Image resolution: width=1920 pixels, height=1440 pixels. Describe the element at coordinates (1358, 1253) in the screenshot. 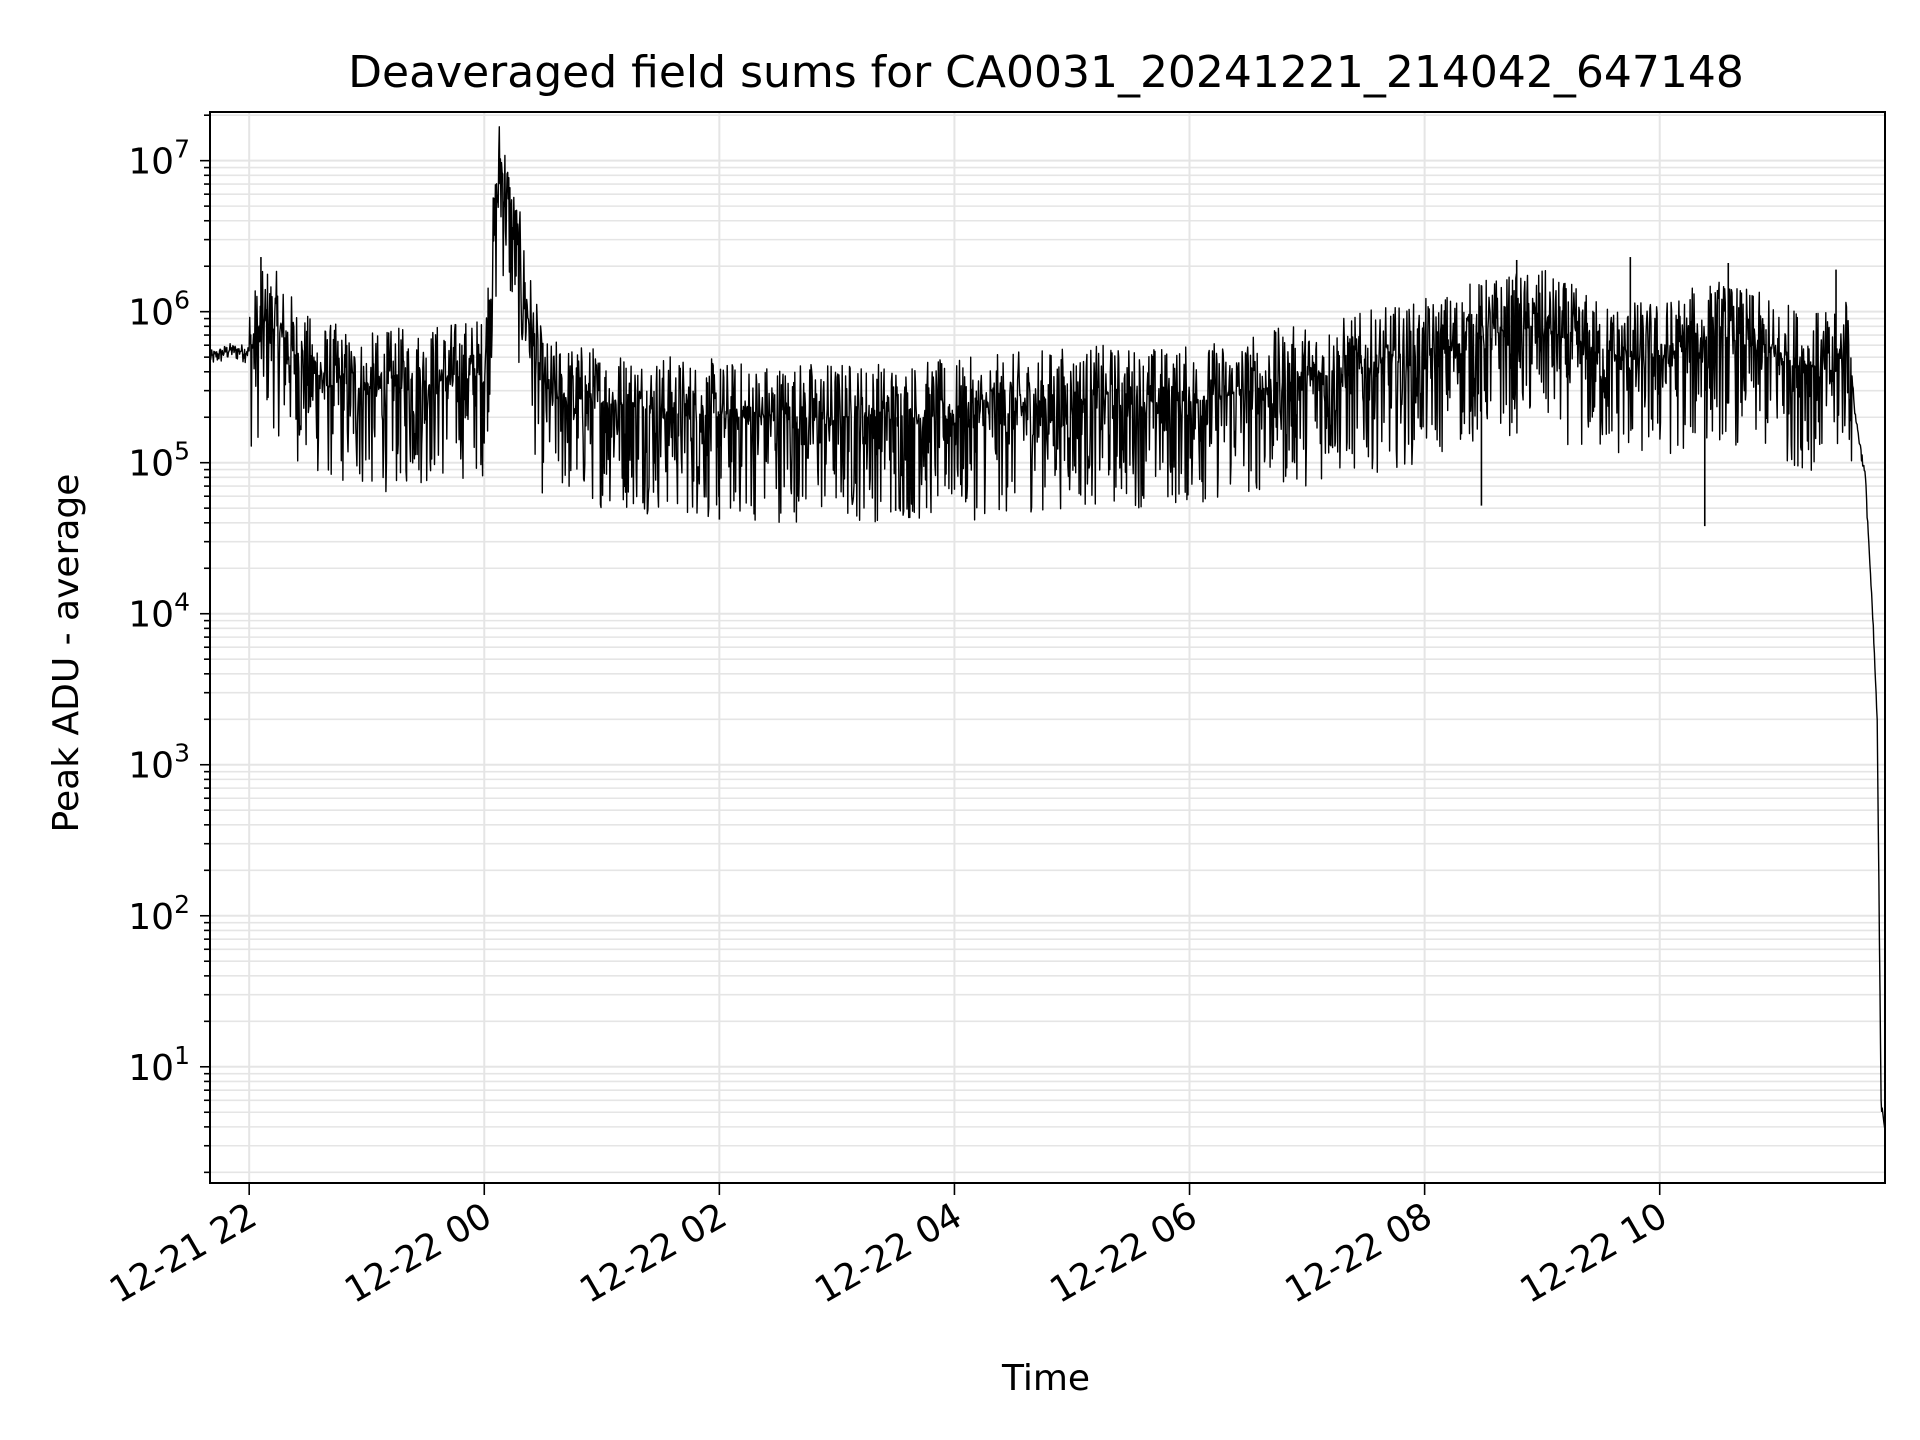

I see `x-tick-label: 12-22 08` at that location.